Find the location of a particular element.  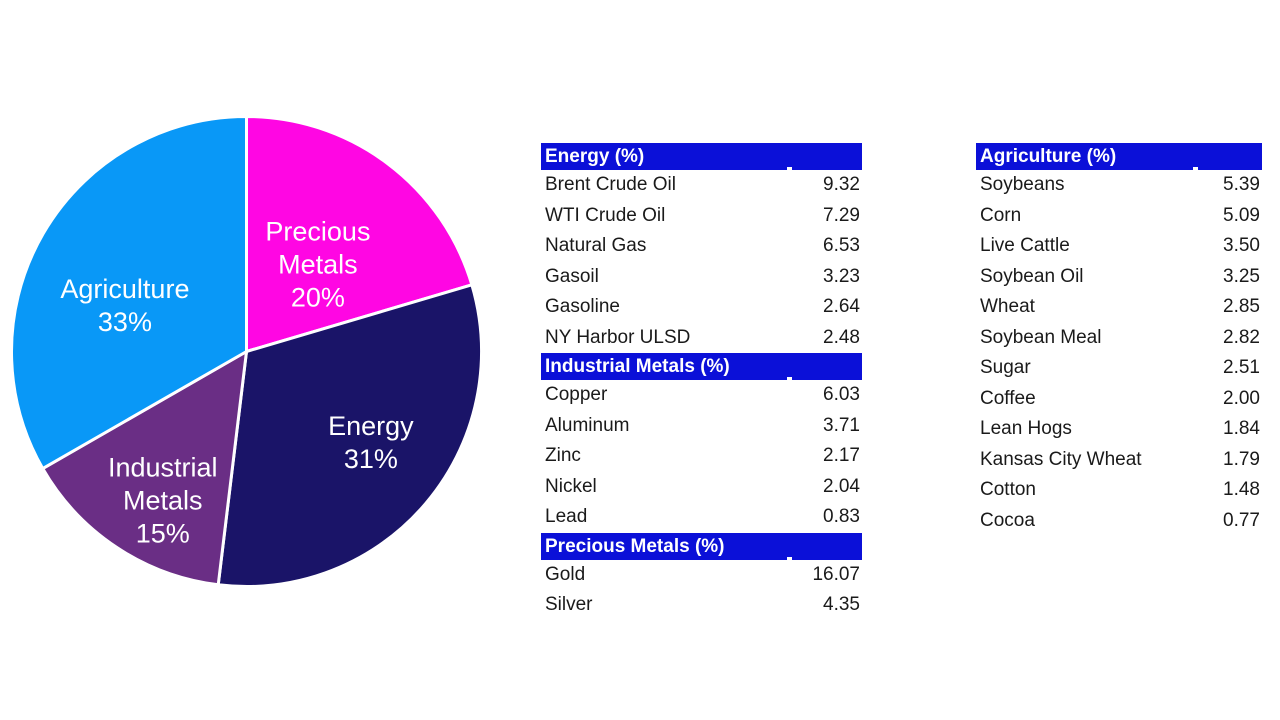

table-row: Gasoline 2.64 is located at coordinates (701, 307).